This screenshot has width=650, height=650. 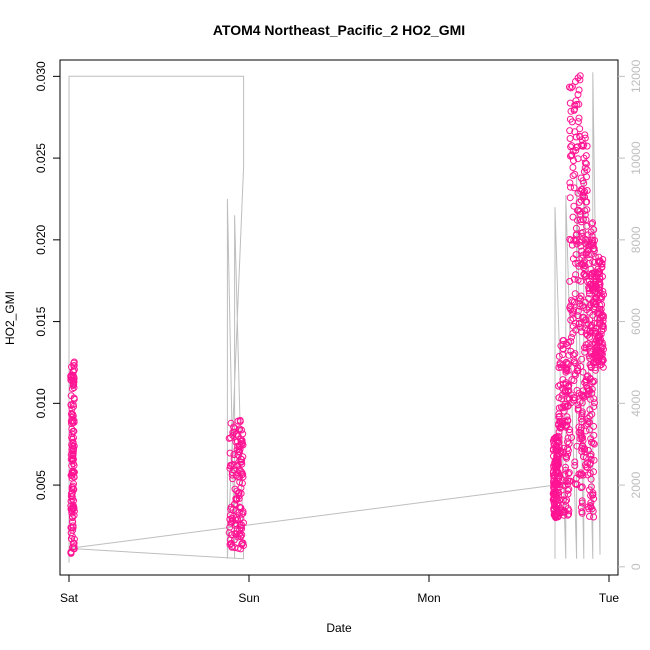 I want to click on x-axis-label: Date, so click(x=339, y=628).